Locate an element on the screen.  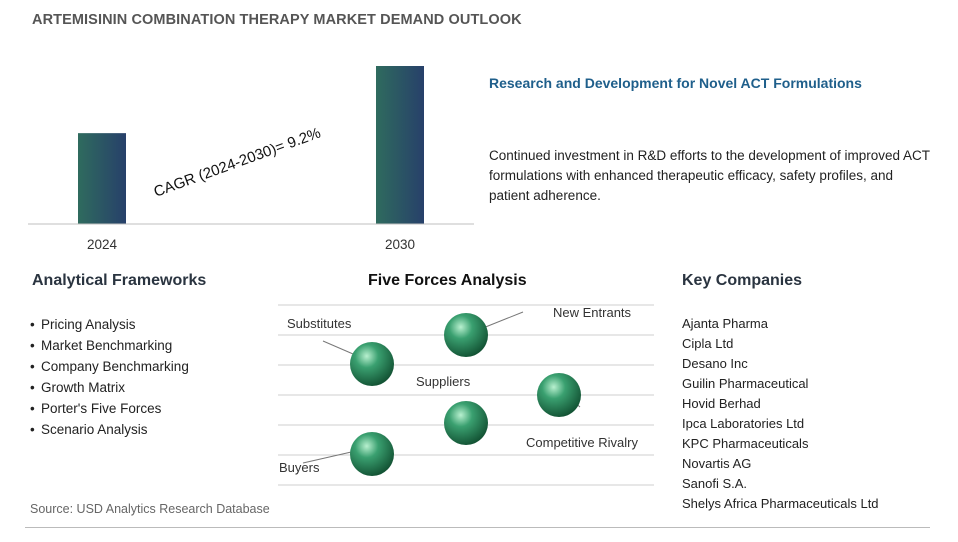
company-item: Ajanta Pharma is located at coordinates (725, 323).